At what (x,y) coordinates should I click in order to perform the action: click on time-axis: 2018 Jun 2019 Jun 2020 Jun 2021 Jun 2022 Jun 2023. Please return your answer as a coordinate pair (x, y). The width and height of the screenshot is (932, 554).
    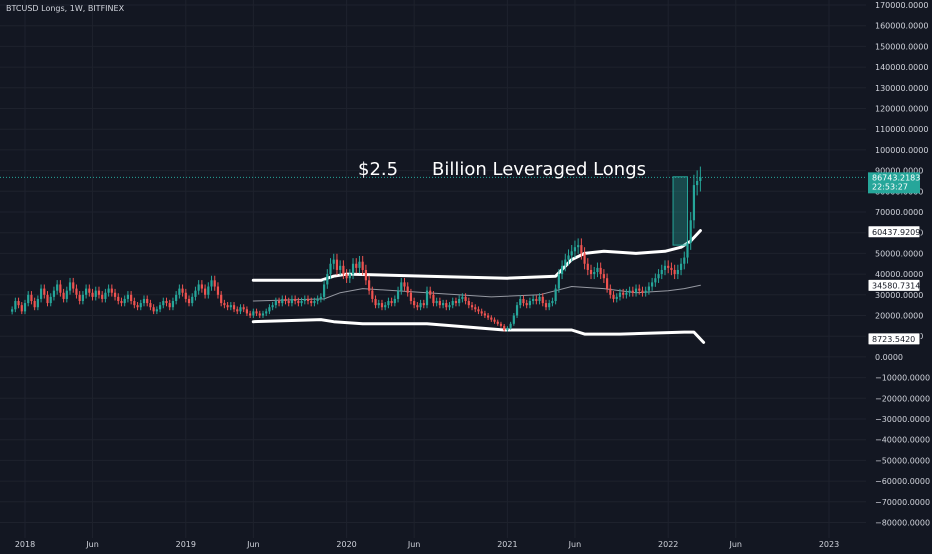
    Looking at the image, I should click on (427, 544).